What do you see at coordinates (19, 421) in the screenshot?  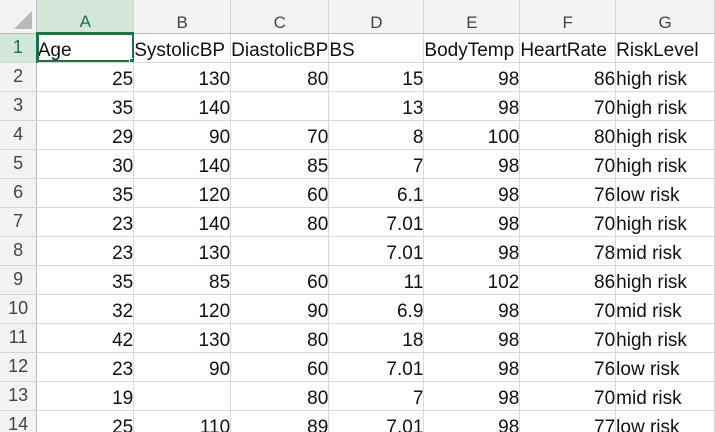 I see `row-header-14: 14` at bounding box center [19, 421].